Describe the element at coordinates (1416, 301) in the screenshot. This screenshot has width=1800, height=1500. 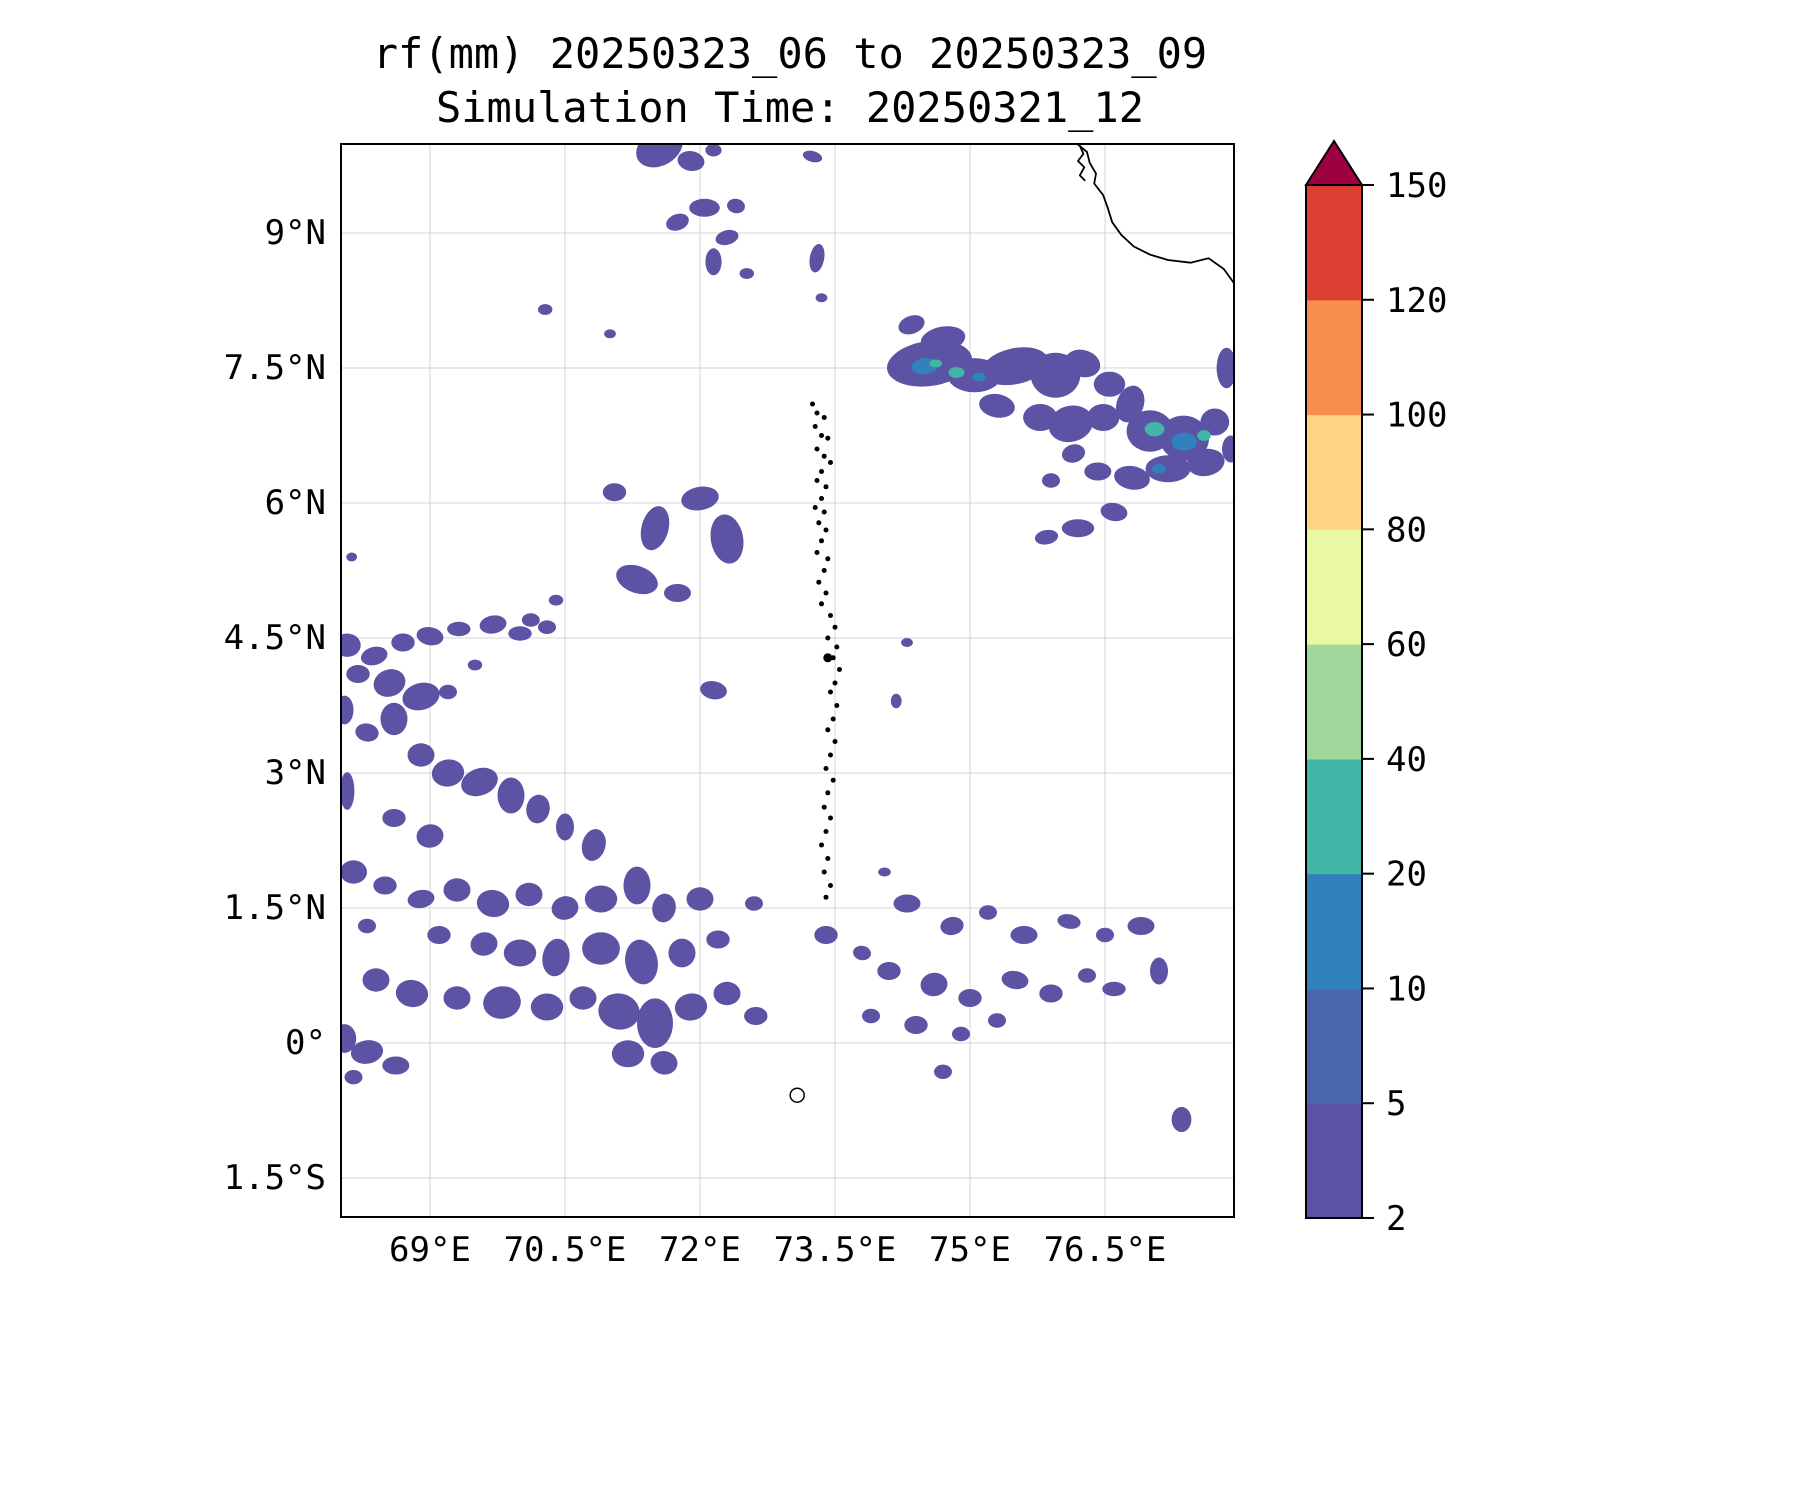
I see `colorbar-tick-label: 120` at that location.